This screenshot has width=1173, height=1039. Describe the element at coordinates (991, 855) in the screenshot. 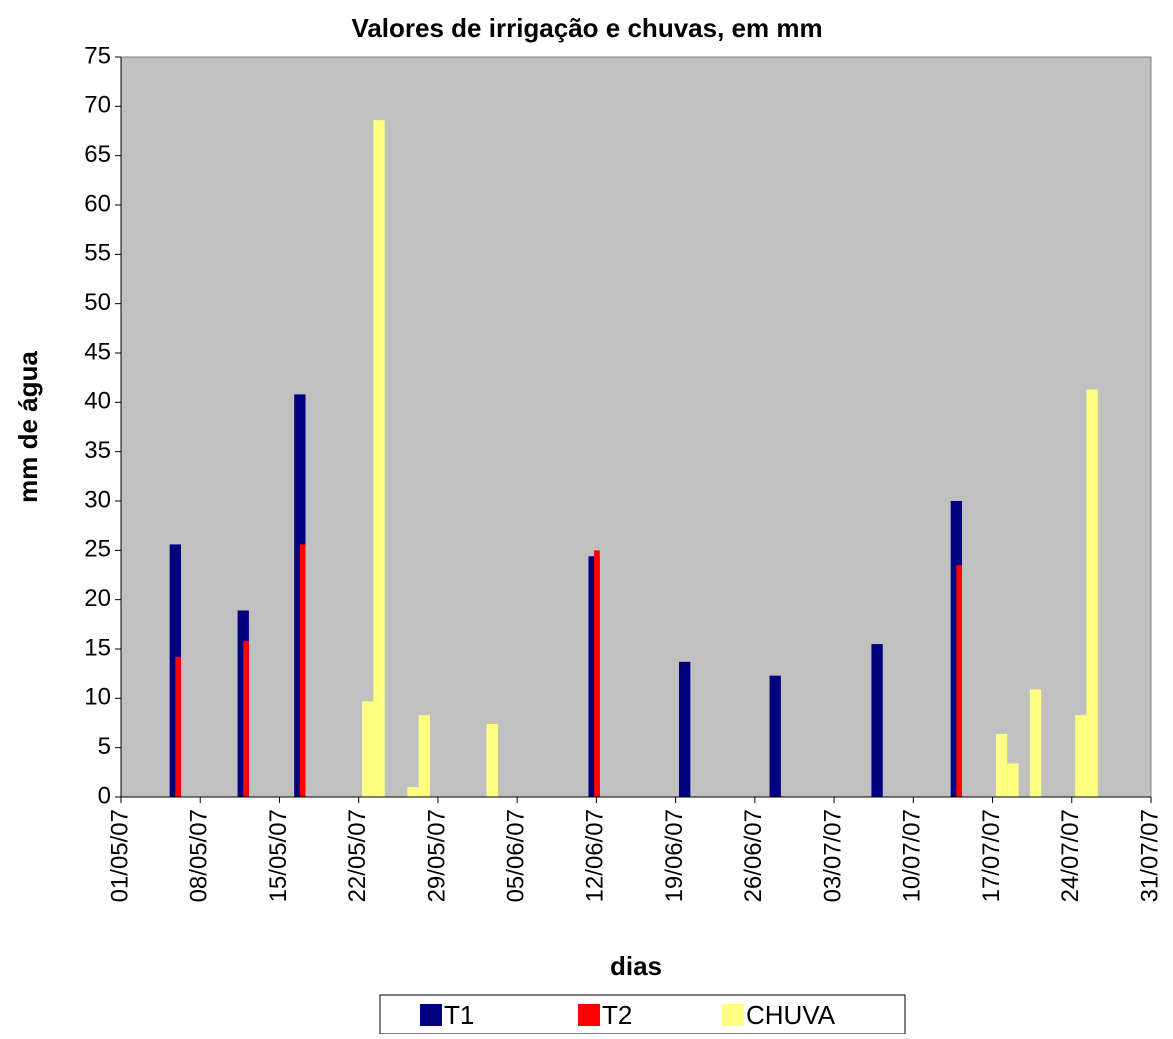

I see `x-tick-label: 17/07/07` at that location.